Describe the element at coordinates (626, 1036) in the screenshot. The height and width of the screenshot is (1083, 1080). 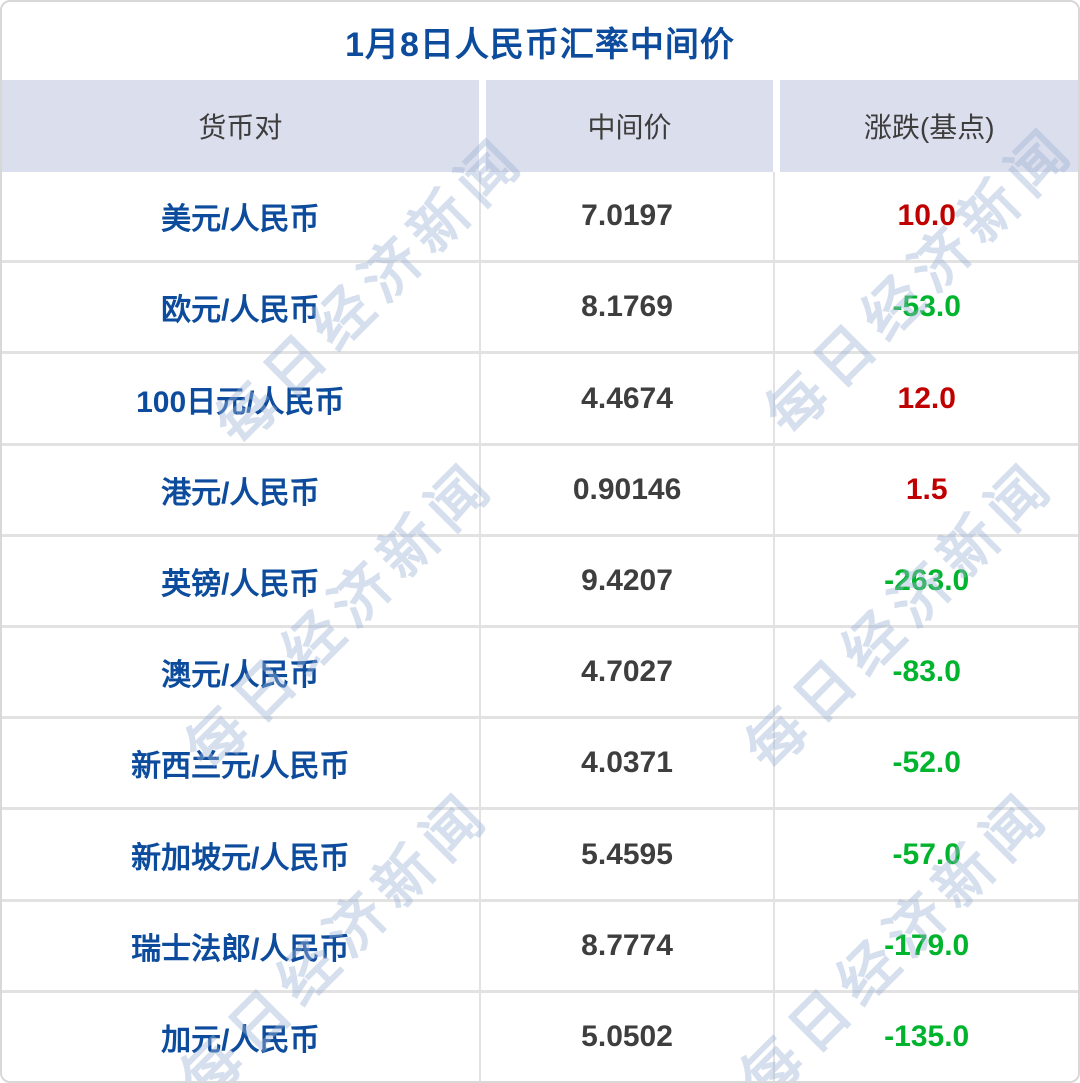
I see `mid-price-value: 5.0502` at that location.